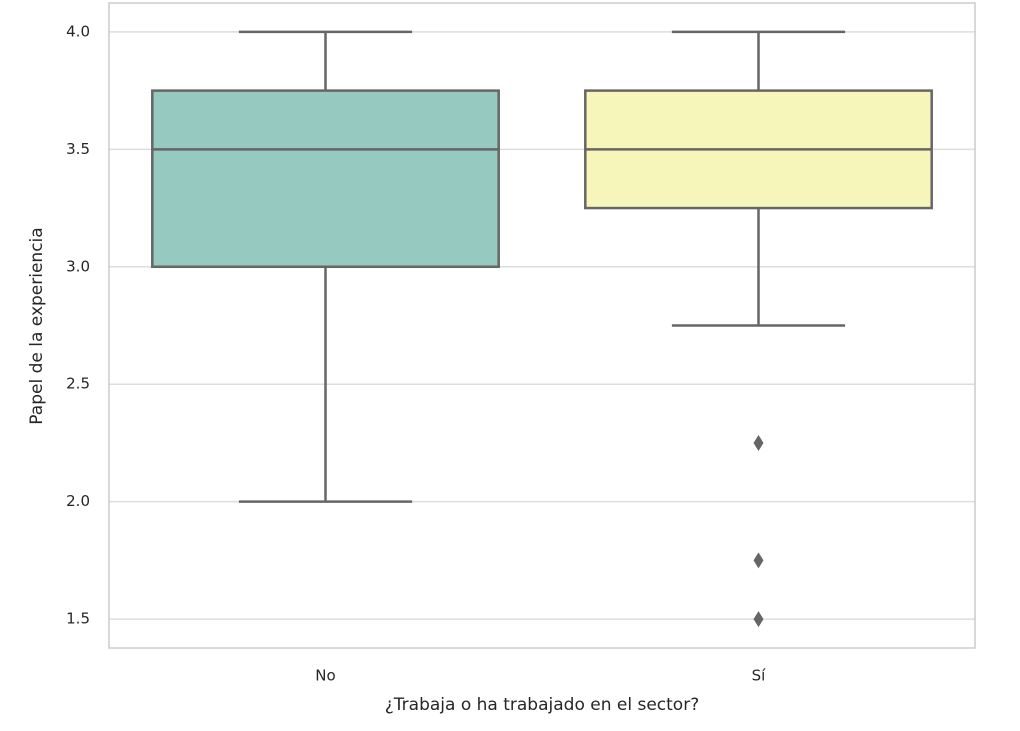 This screenshot has height=731, width=1020. I want to click on y-tick-label: 3.5, so click(78, 149).